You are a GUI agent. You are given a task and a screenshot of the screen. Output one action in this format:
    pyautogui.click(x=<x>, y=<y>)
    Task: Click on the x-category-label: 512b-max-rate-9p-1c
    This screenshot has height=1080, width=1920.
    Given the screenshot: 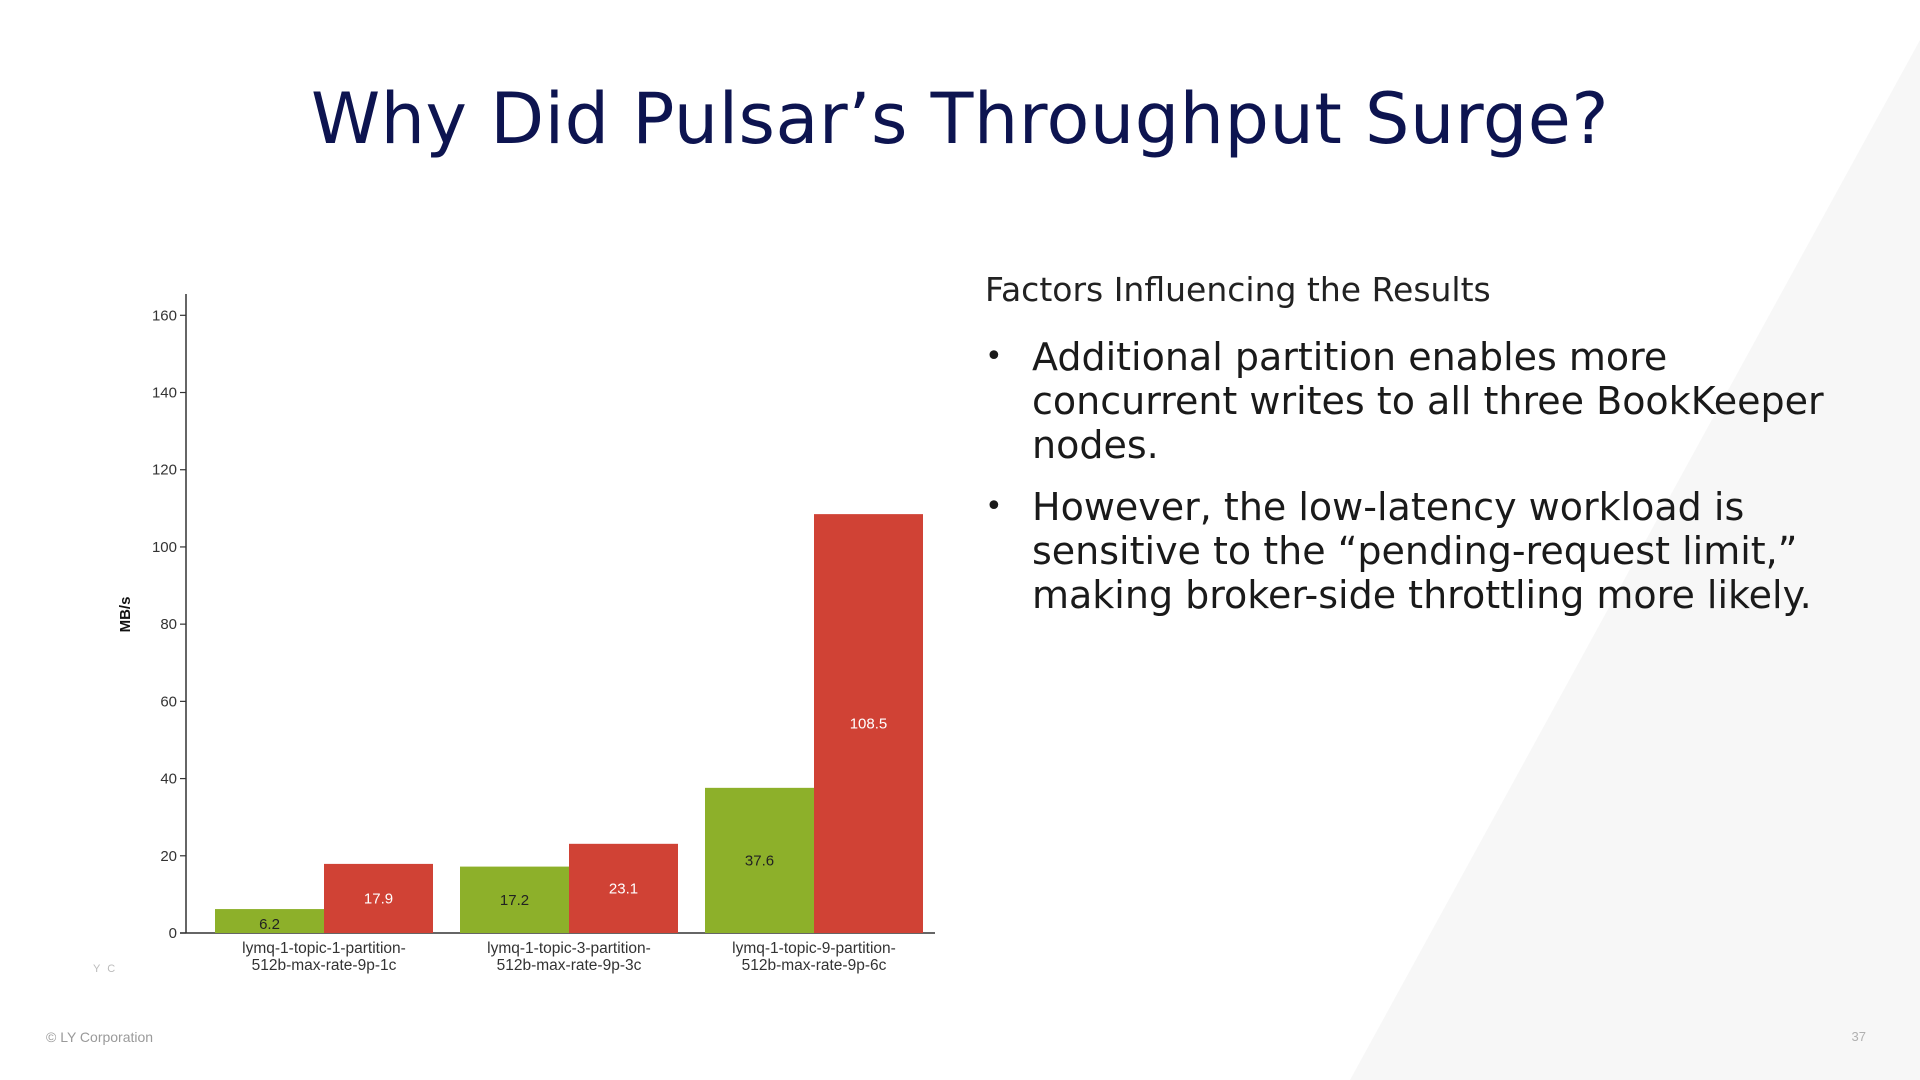 What is the action you would take?
    pyautogui.click(x=324, y=965)
    